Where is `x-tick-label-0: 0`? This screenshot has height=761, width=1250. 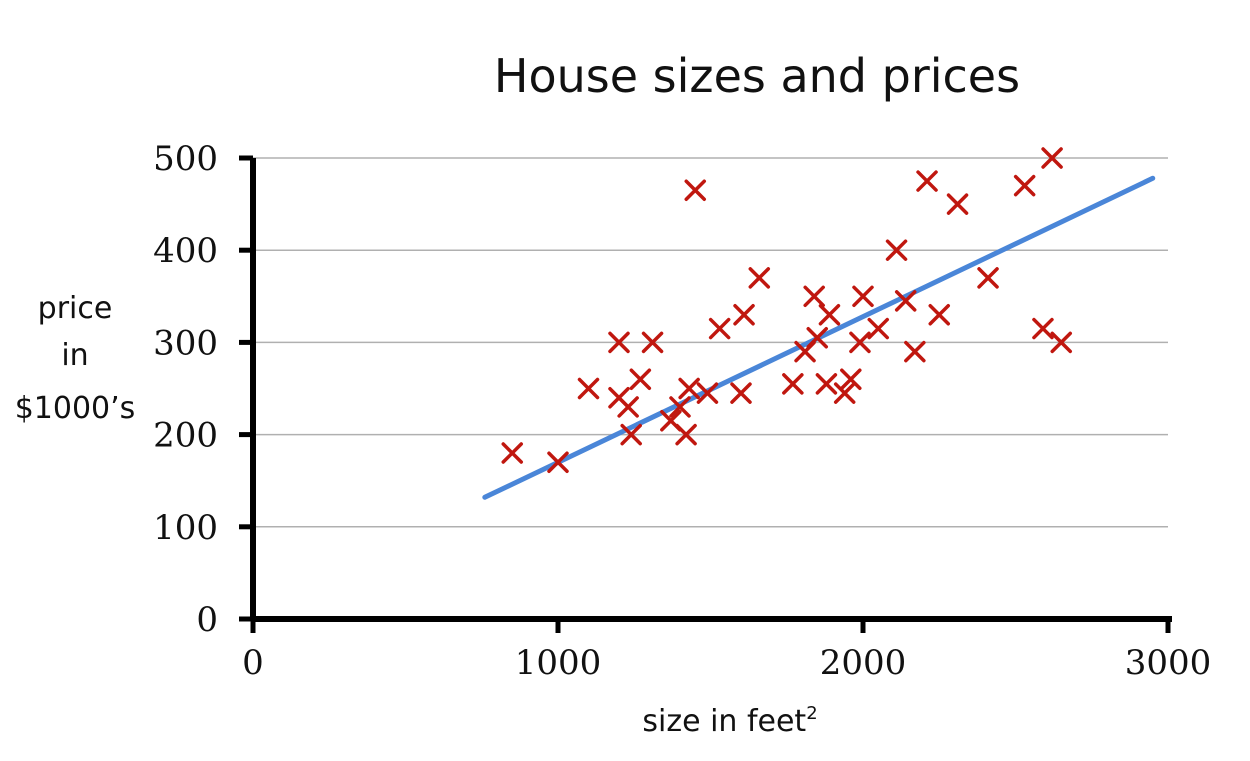 x-tick-label-0: 0 is located at coordinates (253, 663).